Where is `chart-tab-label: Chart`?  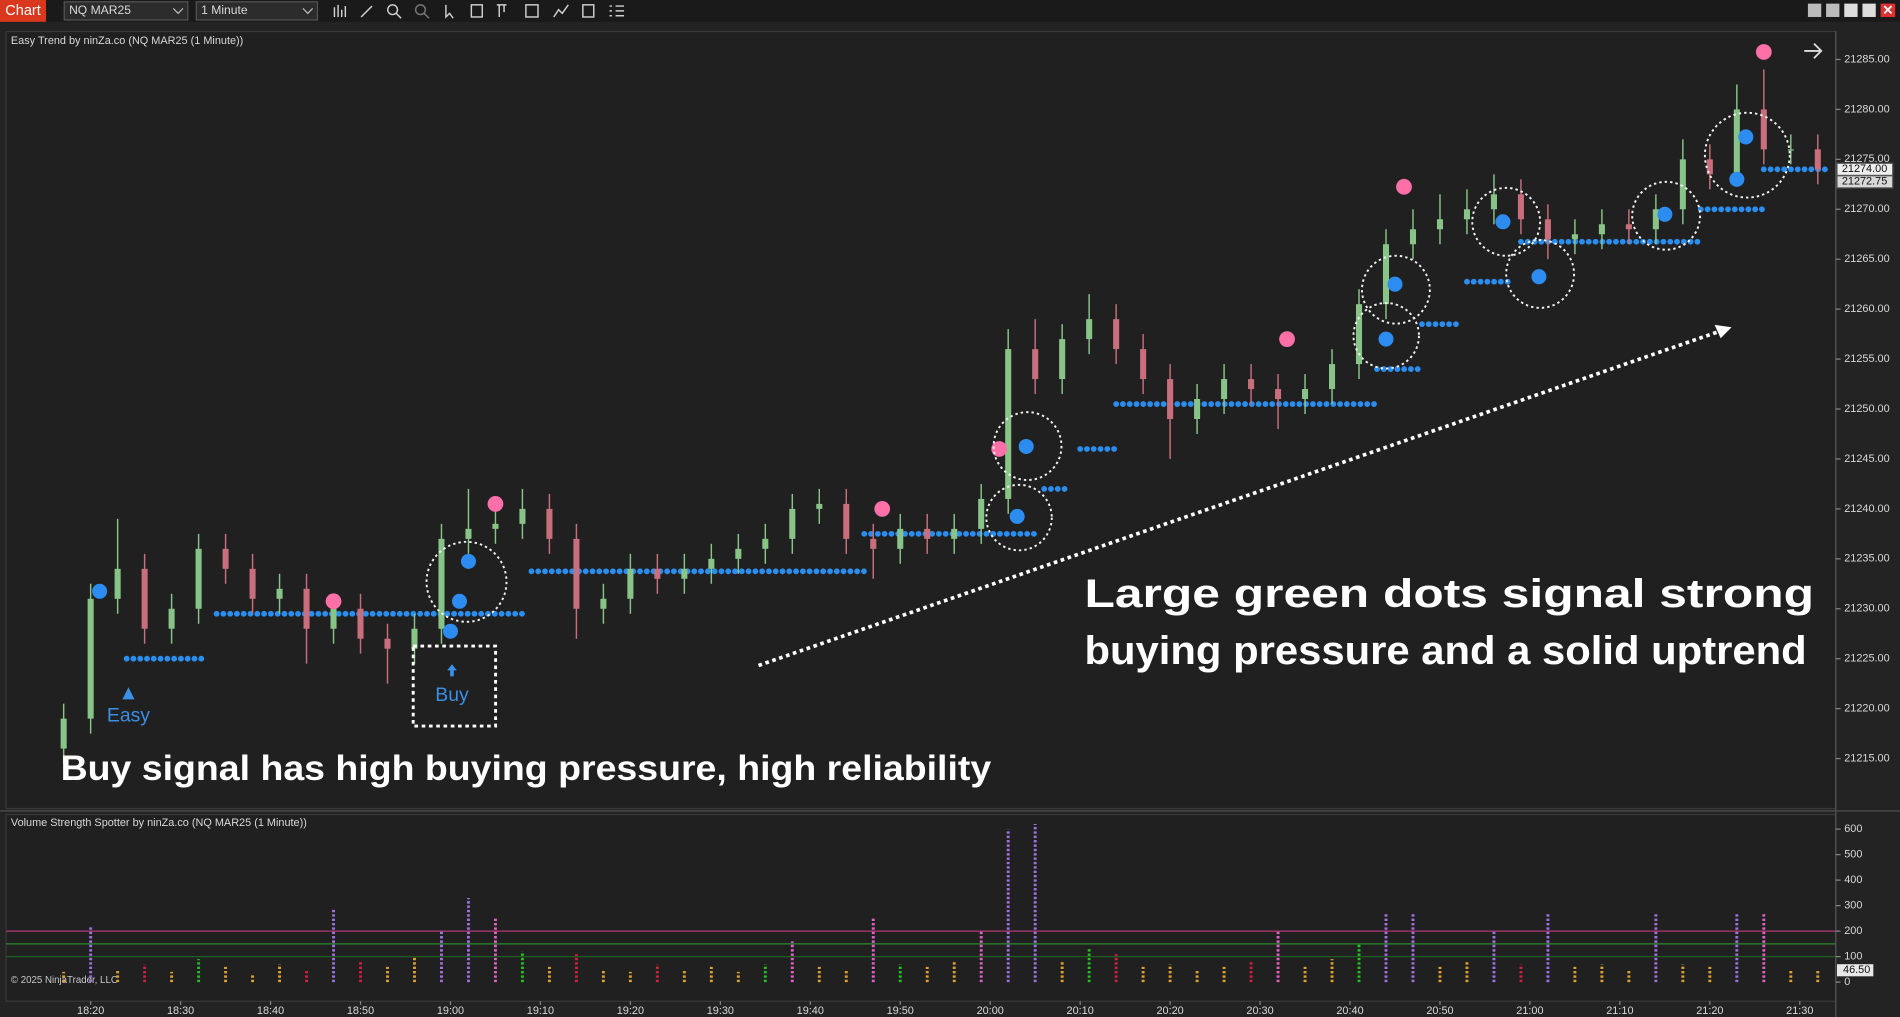
chart-tab-label: Chart is located at coordinates (23, 11).